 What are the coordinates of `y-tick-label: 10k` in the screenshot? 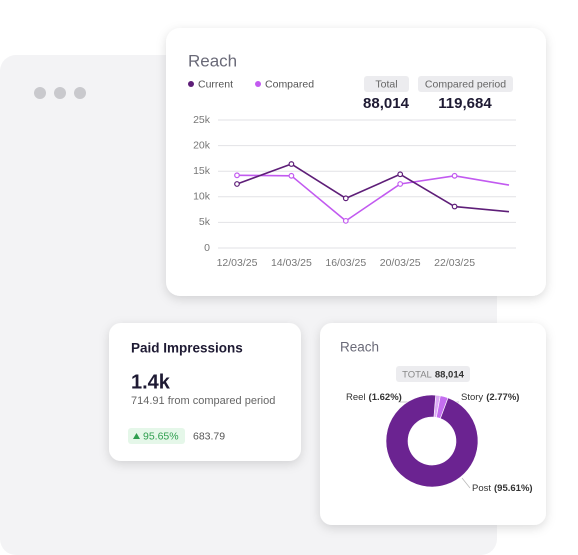 It's located at (202, 197).